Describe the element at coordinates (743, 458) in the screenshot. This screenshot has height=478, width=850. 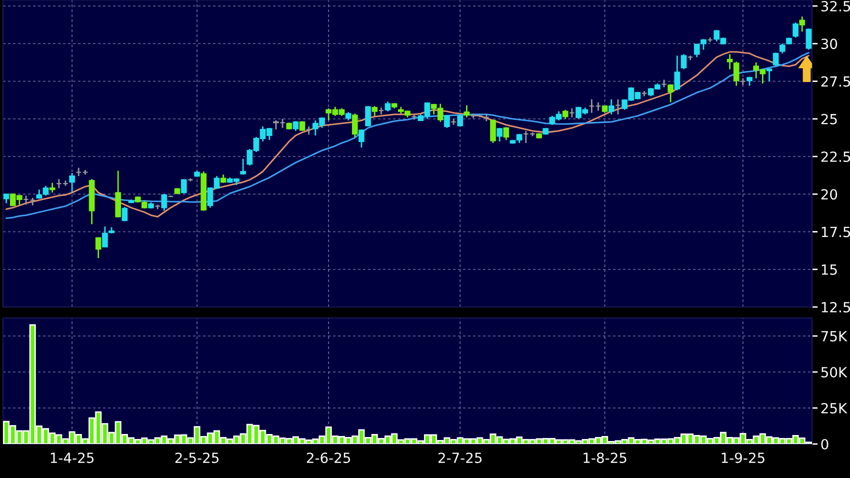
I see `x-tick-label: 1-9-25` at that location.